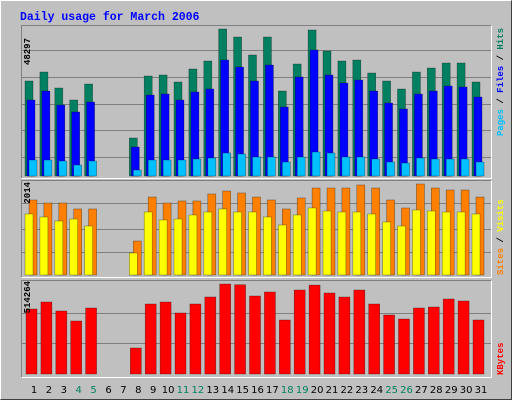 The width and height of the screenshot is (512, 400). I want to click on legend-entry: KBytes, so click(501, 359).